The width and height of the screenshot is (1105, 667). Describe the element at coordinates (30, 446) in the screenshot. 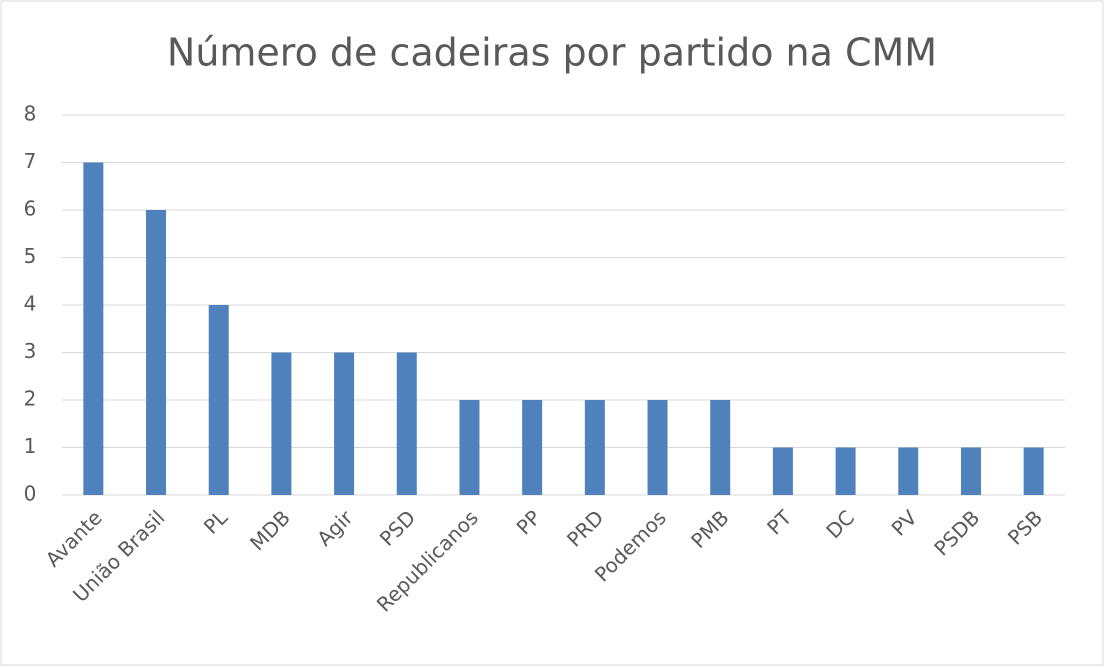

I see `y-tick-label: 1` at that location.